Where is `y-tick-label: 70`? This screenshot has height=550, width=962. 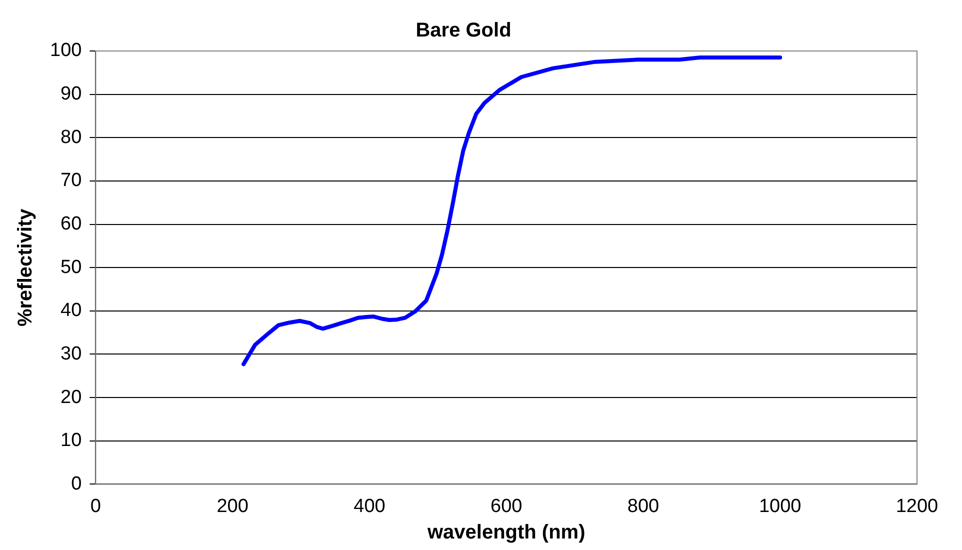 y-tick-label: 70 is located at coordinates (71, 181).